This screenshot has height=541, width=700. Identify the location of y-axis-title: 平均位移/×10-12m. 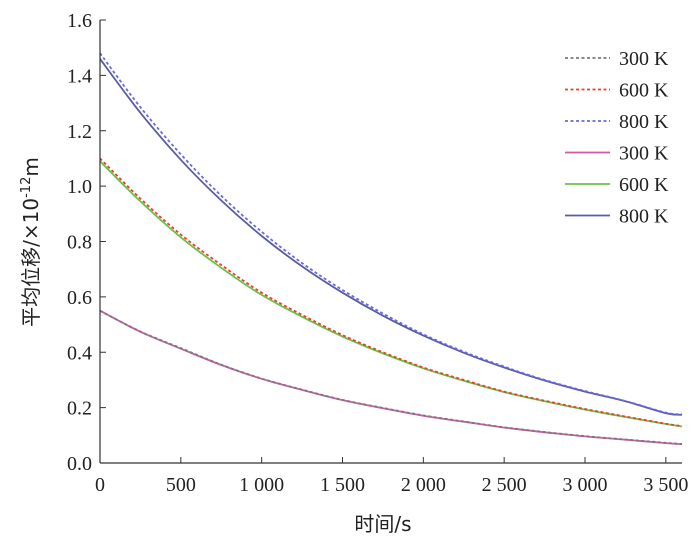
(31, 242).